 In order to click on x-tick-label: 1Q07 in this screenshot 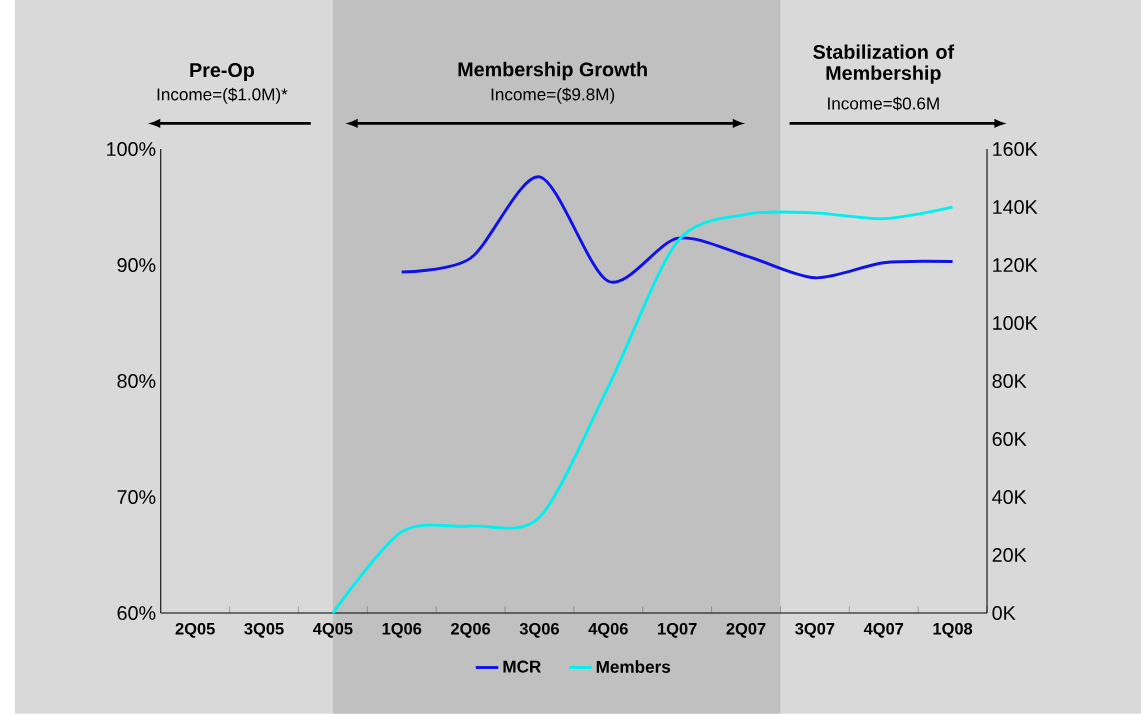, I will do `click(677, 630)`.